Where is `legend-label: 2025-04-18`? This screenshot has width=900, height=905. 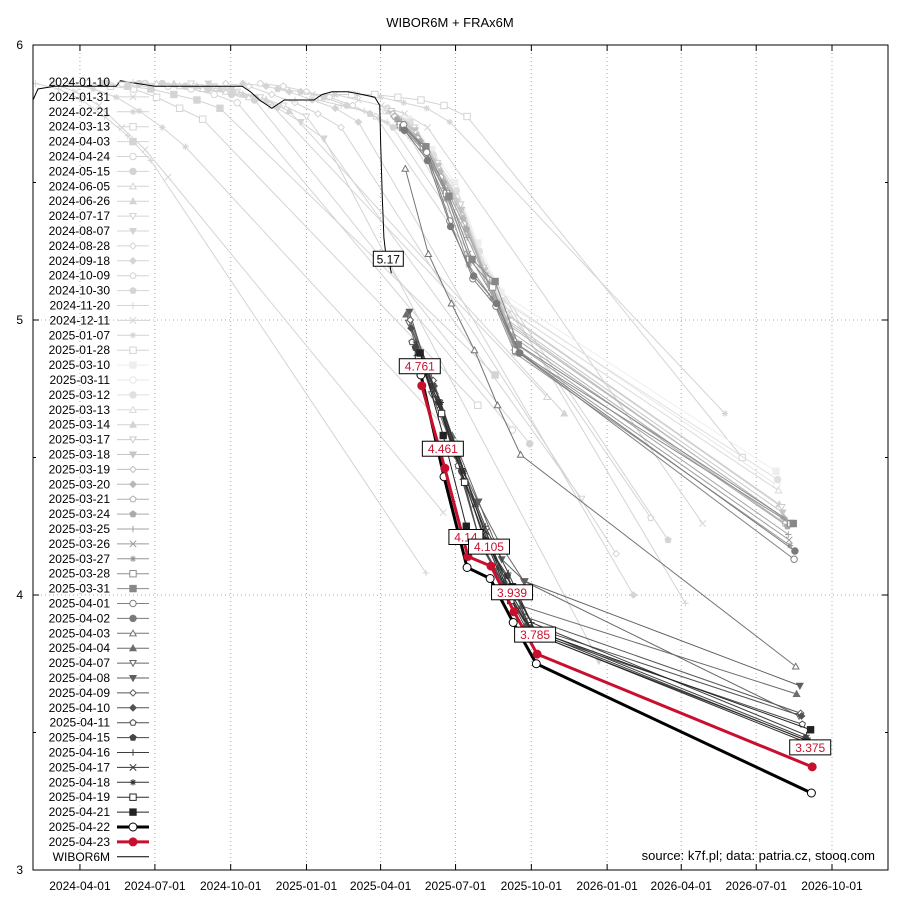
legend-label: 2025-04-18 is located at coordinates (80, 782).